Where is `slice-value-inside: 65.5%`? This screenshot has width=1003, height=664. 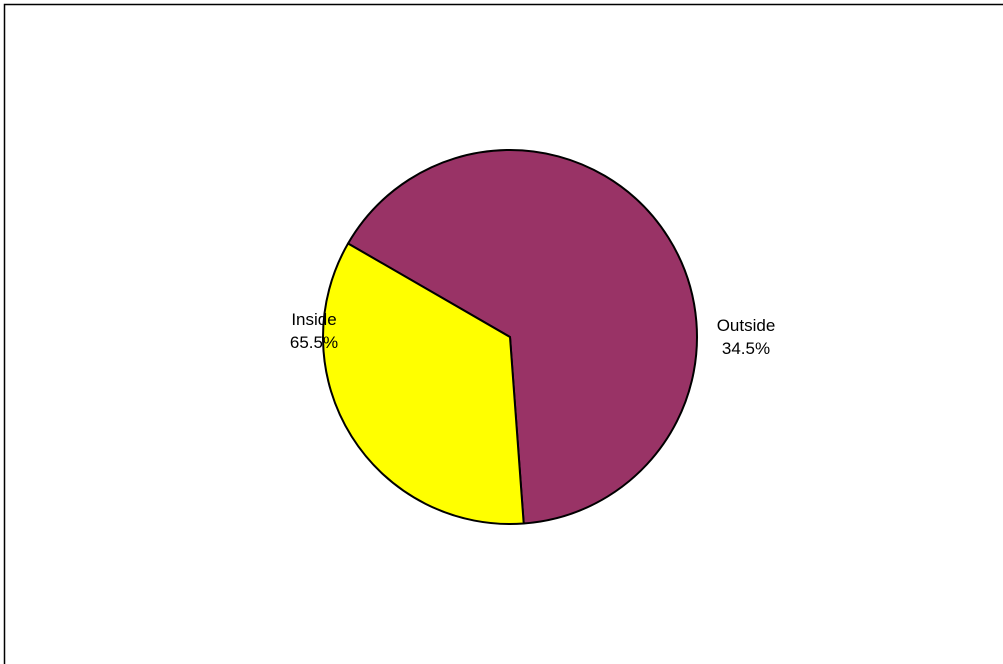 slice-value-inside: 65.5% is located at coordinates (314, 342).